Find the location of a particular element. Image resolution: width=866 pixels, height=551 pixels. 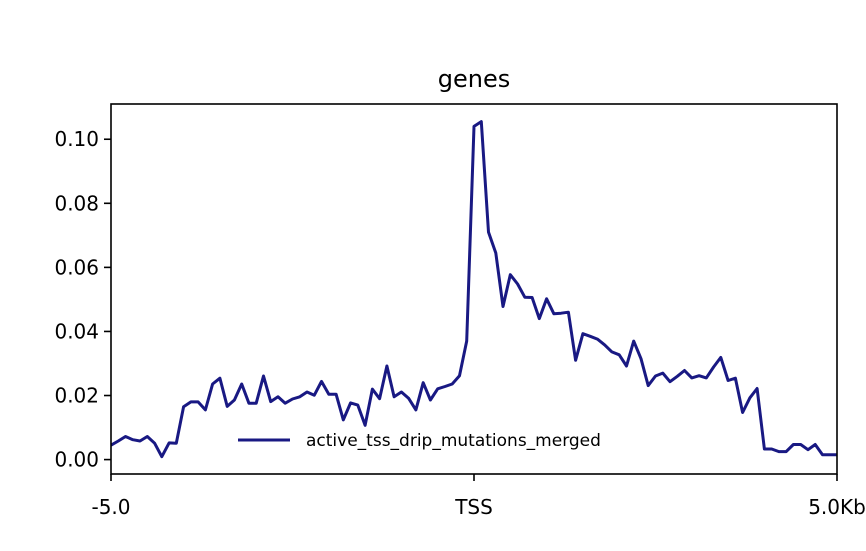

y-tick-label: 0.10 is located at coordinates (76, 139).